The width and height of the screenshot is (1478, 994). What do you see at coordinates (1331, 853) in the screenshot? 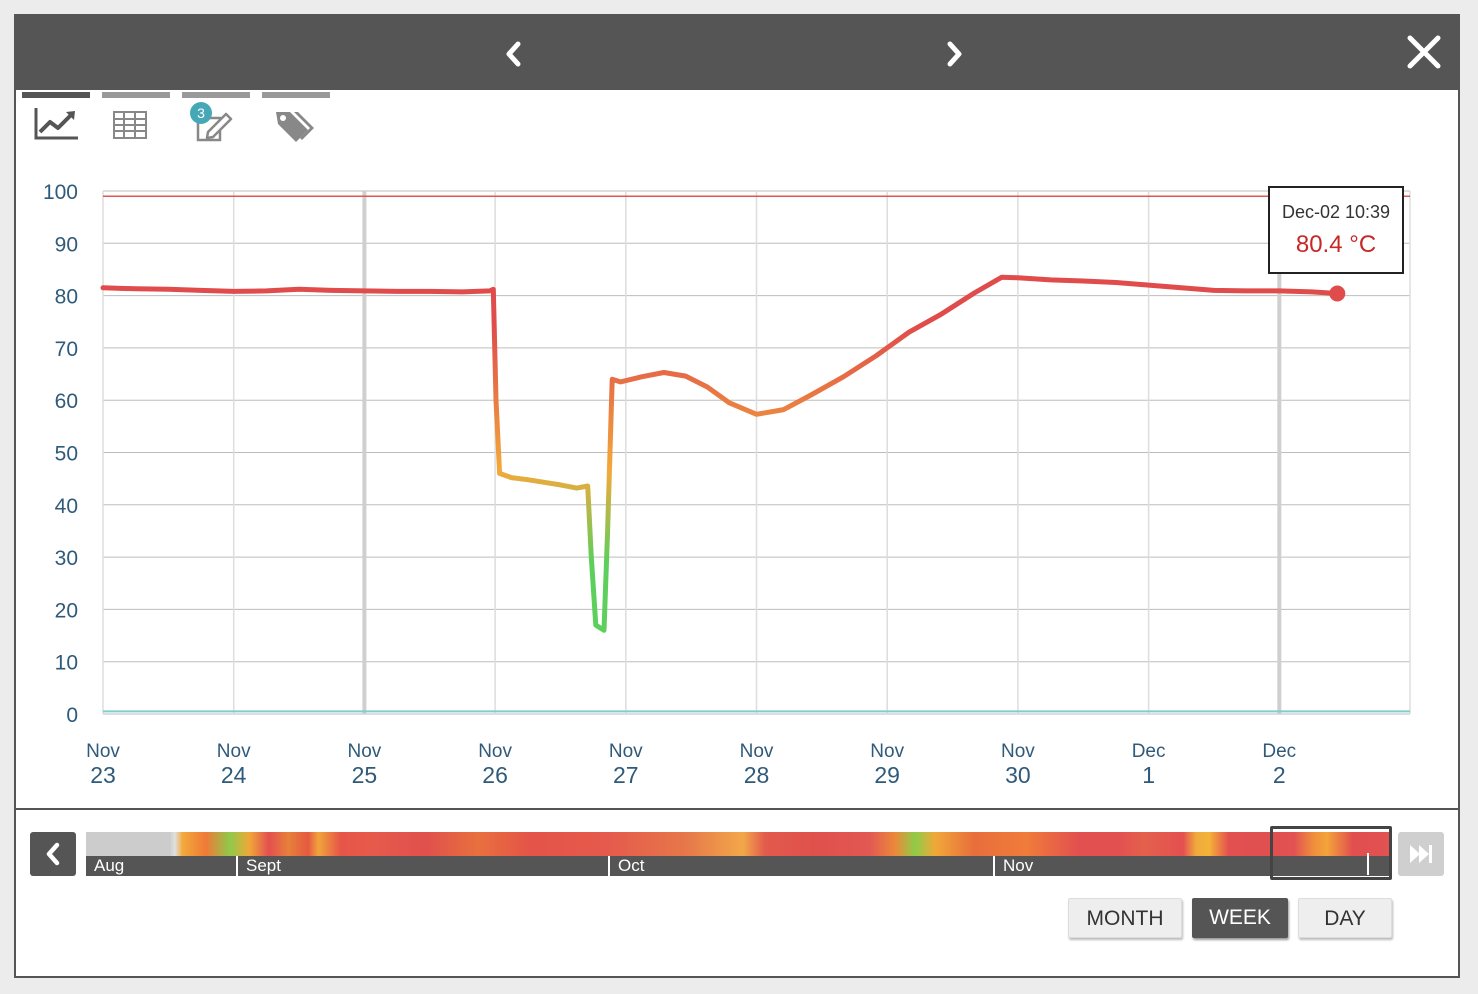
I see `timeline-range-selector` at bounding box center [1331, 853].